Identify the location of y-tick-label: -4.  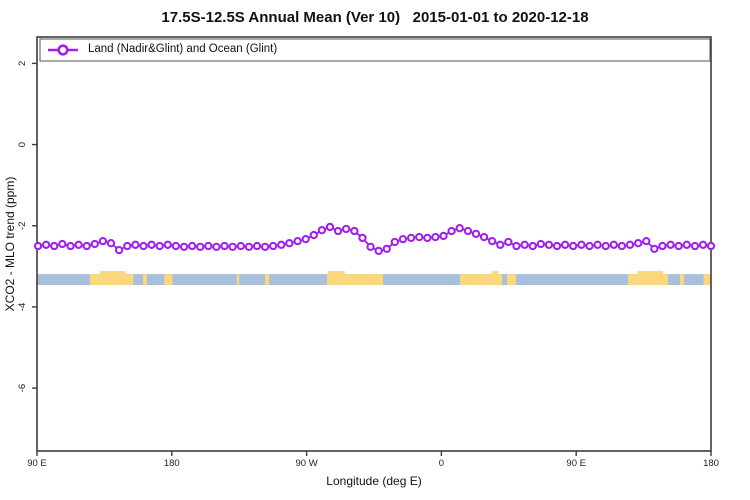
(22, 307).